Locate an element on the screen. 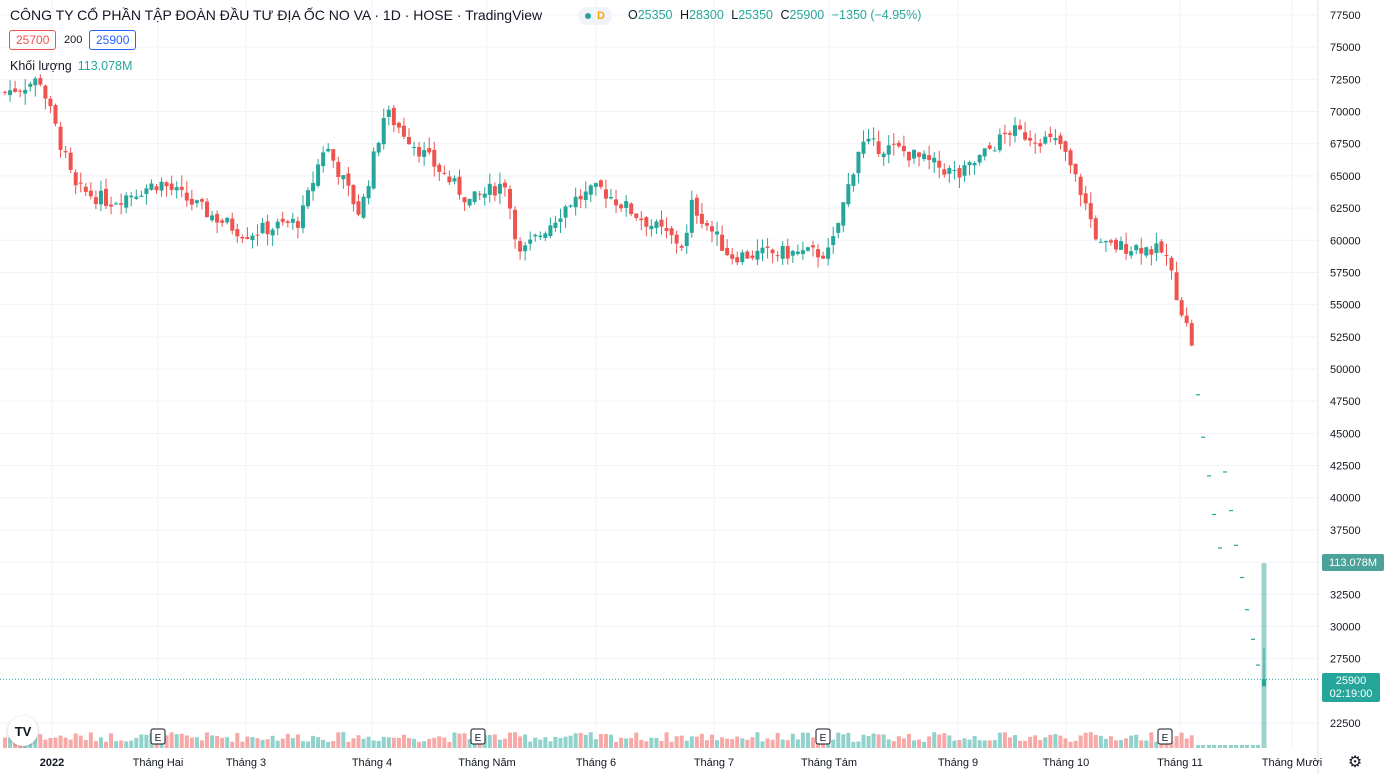  tradingview-logo-icon: TV is located at coordinates (23, 731).